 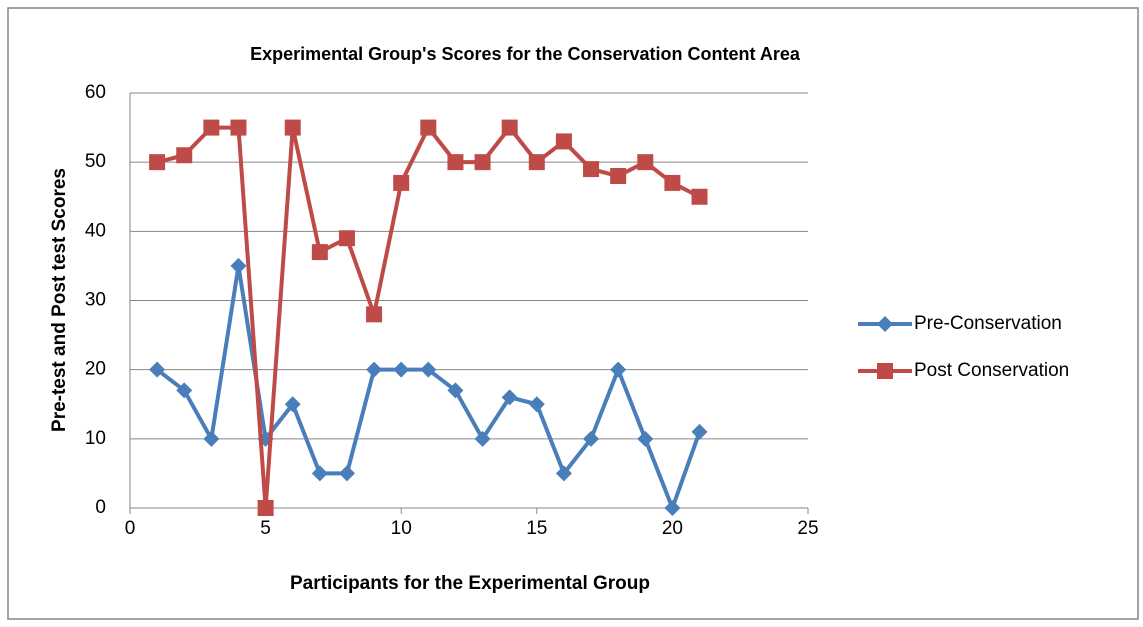 What do you see at coordinates (807, 528) in the screenshot?
I see `x-tick-label: 25` at bounding box center [807, 528].